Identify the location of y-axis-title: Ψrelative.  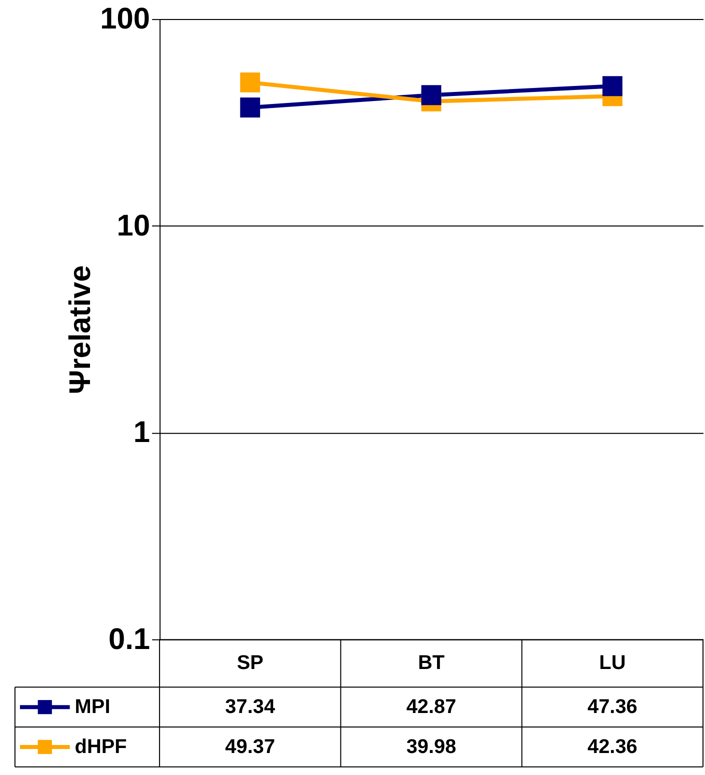
(81, 329).